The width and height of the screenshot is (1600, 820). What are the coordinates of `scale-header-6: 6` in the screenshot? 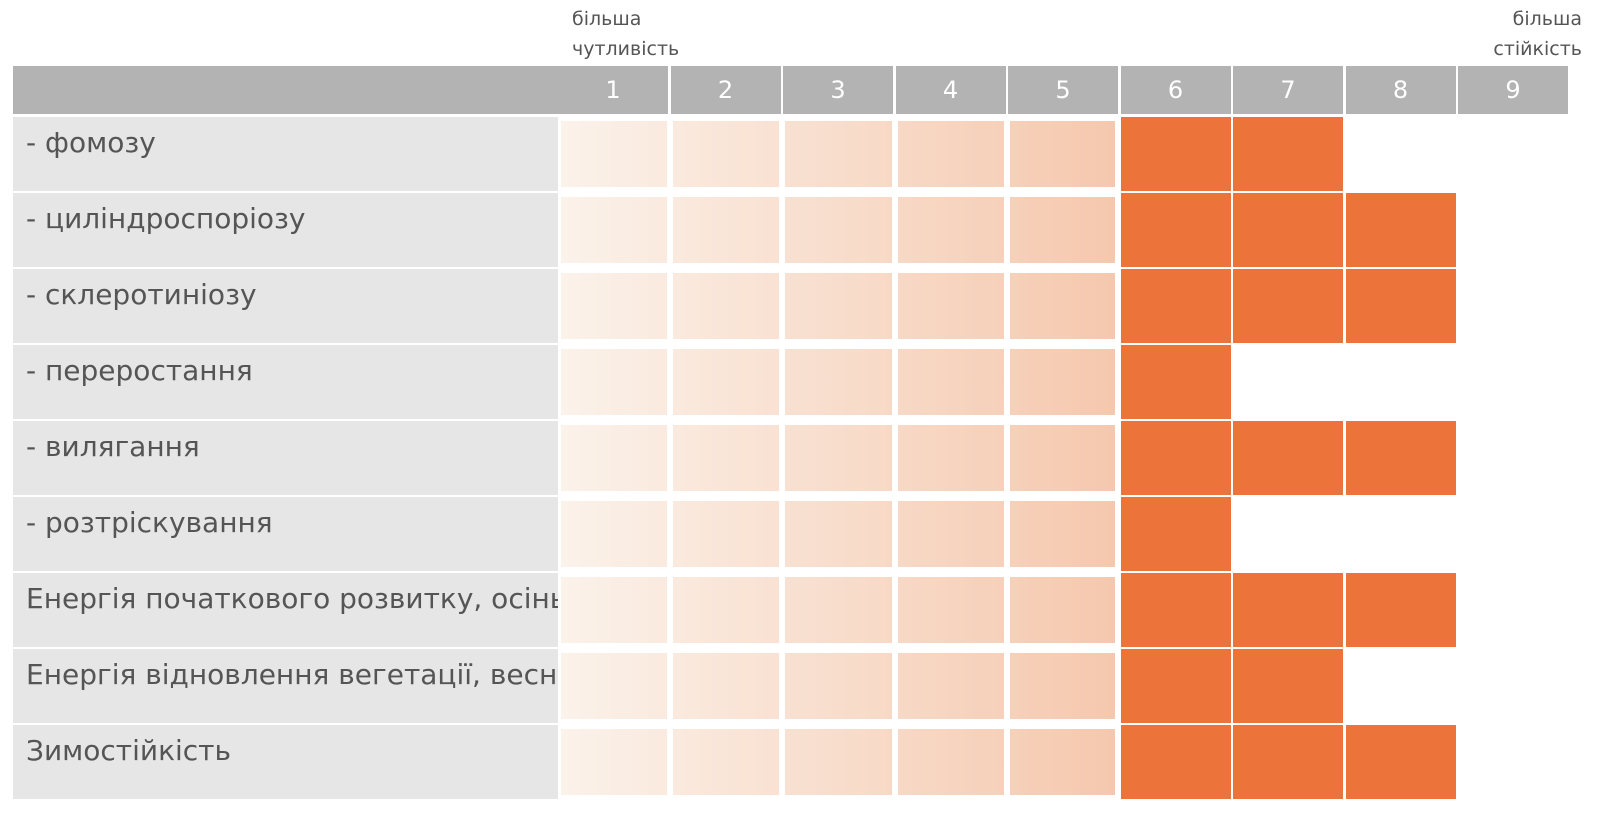 It's located at (1175, 90).